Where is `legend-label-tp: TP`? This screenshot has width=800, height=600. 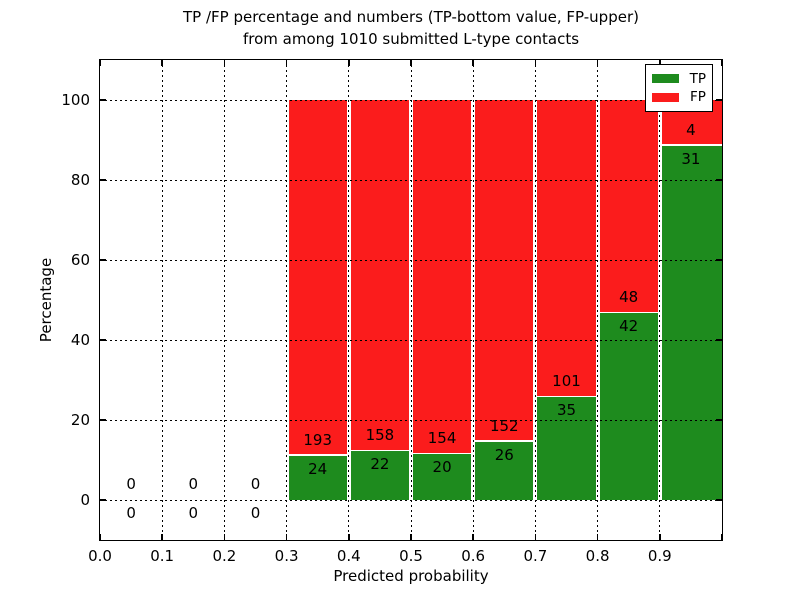 legend-label-tp: TP is located at coordinates (697, 78).